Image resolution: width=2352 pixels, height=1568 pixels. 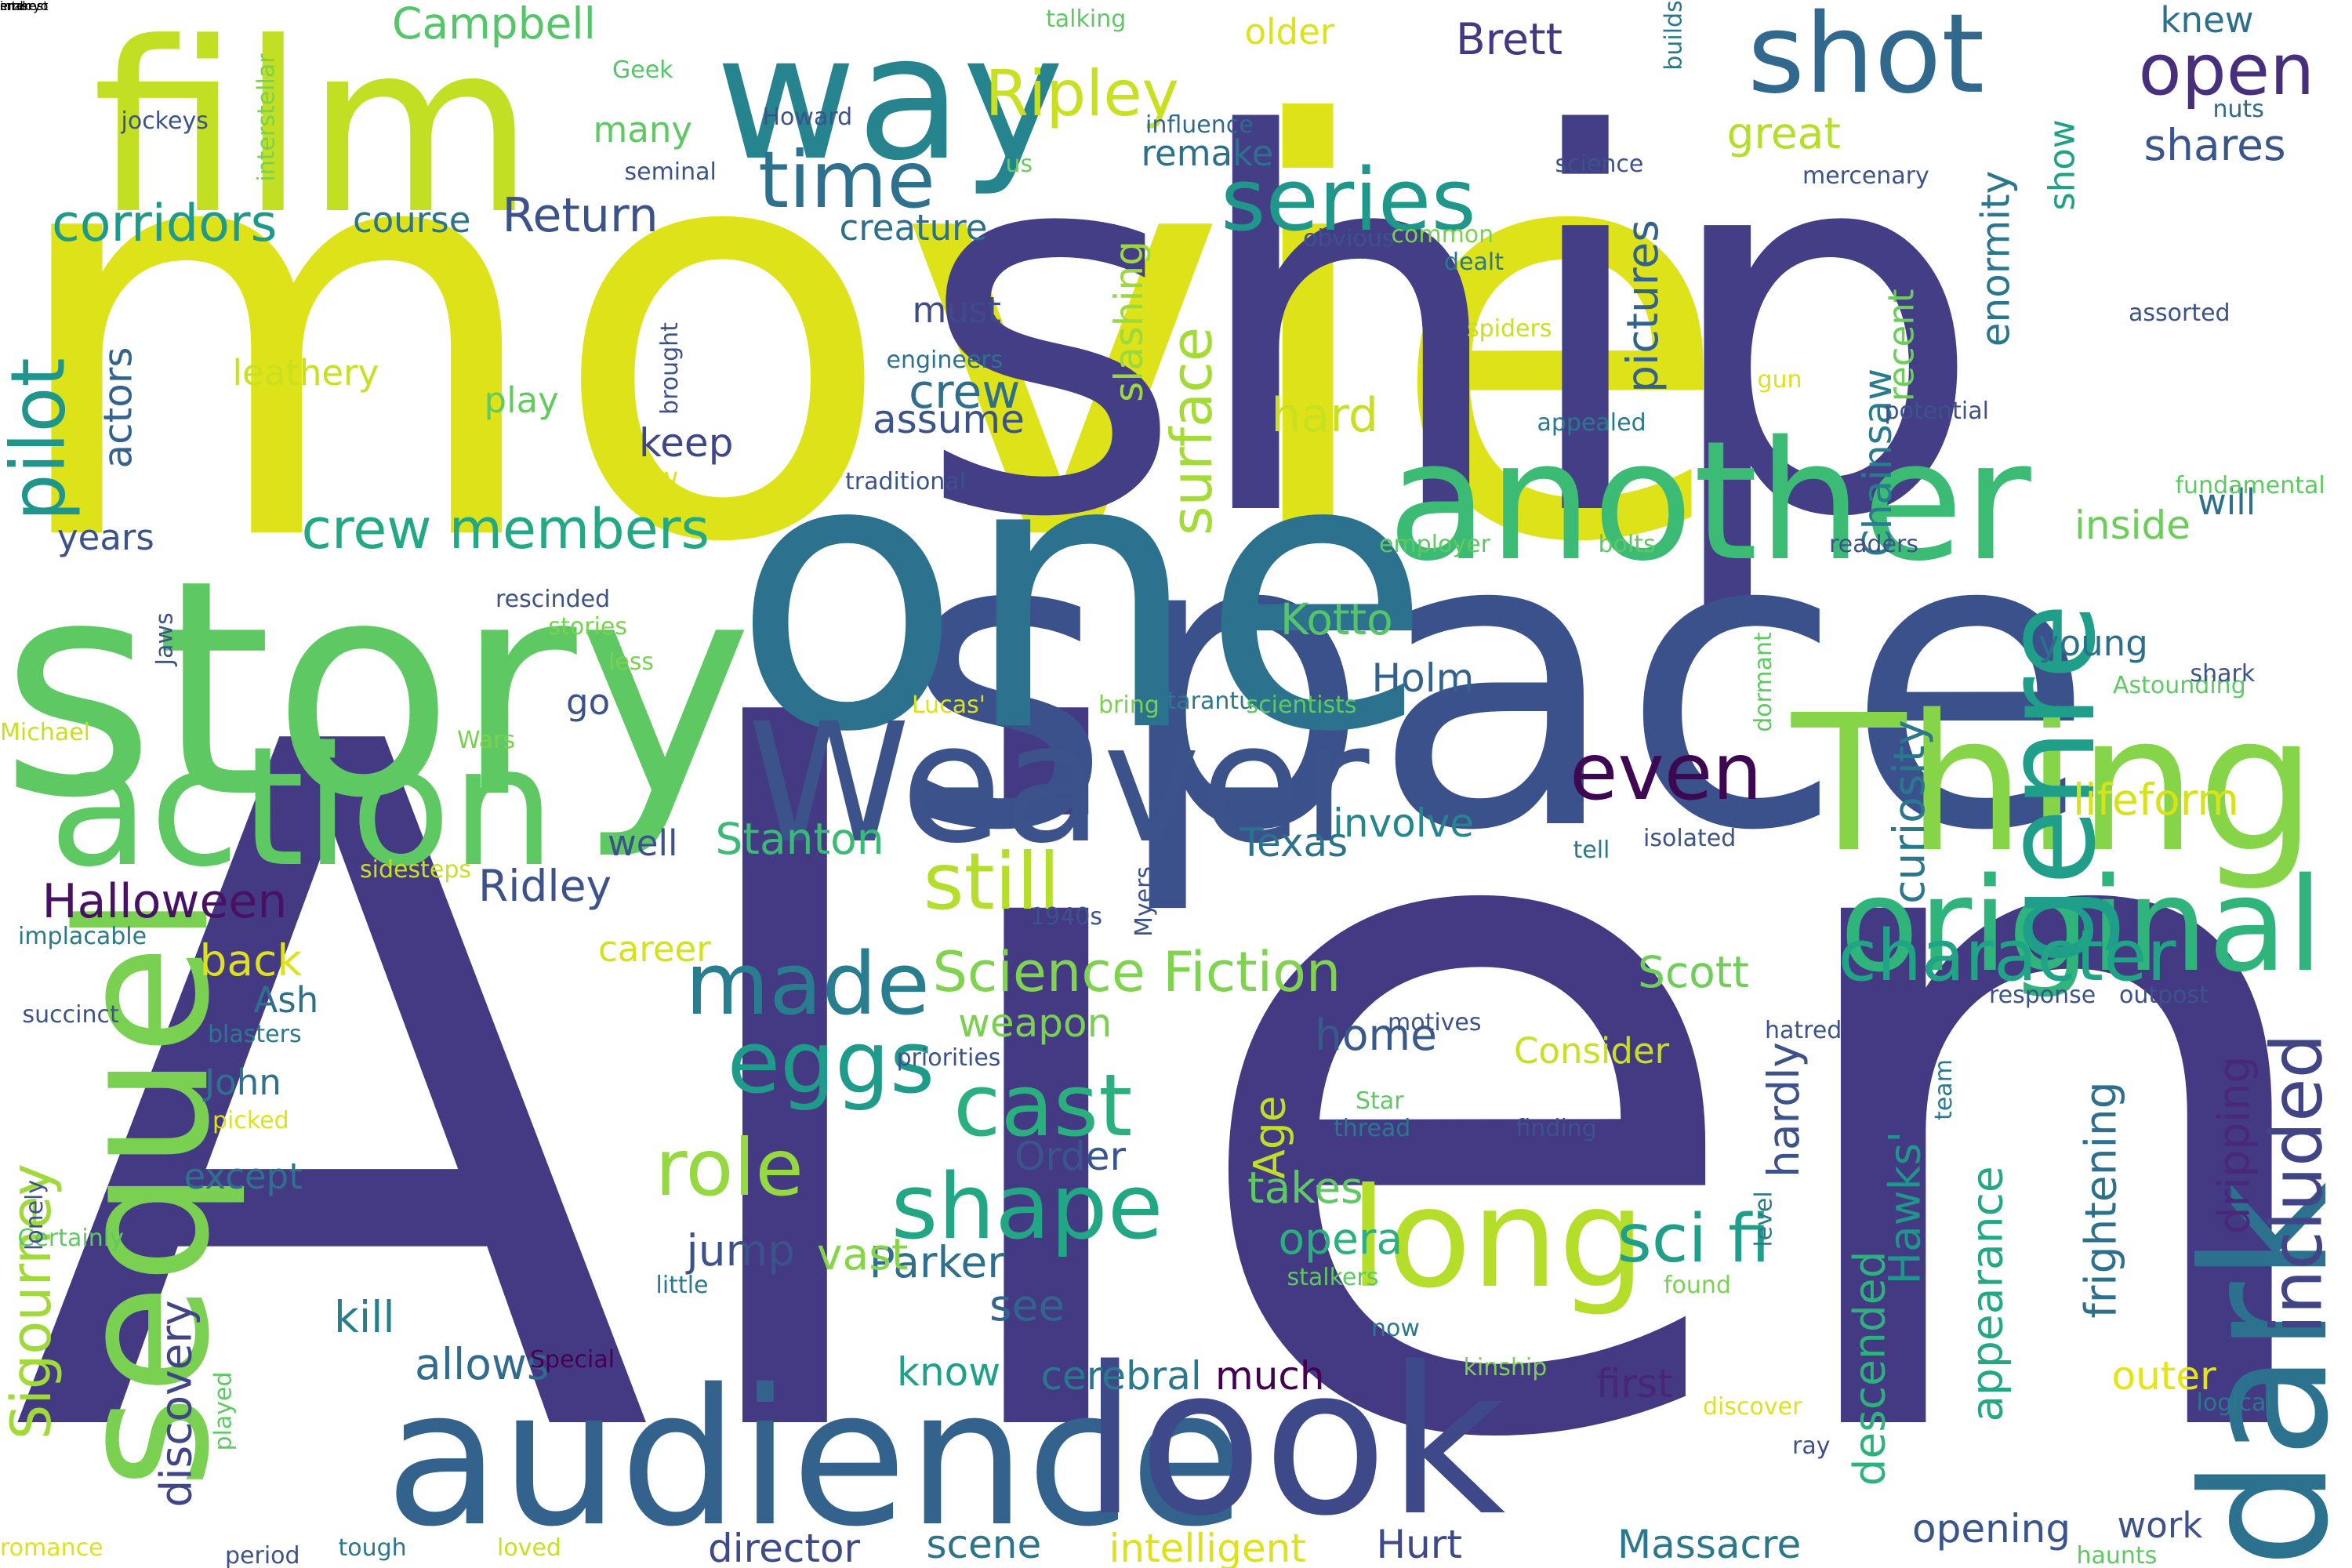 What do you see at coordinates (553, 599) in the screenshot?
I see `cloud-word: rescinded` at bounding box center [553, 599].